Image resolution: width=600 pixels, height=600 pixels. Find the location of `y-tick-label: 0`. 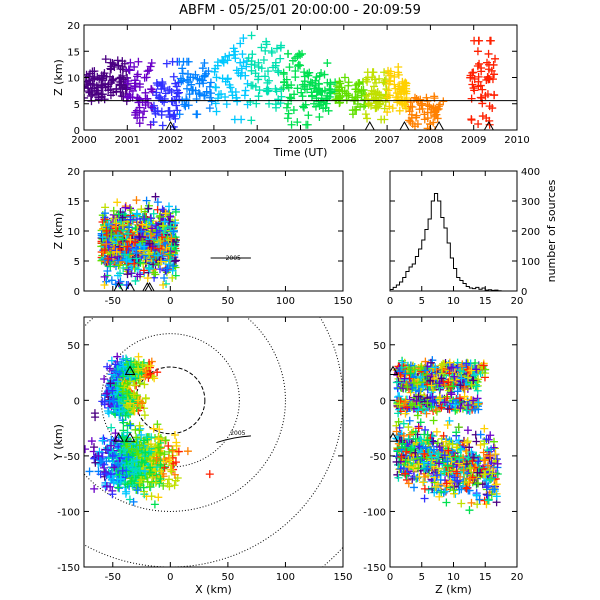

y-tick-label: 0 is located at coordinates (524, 292).